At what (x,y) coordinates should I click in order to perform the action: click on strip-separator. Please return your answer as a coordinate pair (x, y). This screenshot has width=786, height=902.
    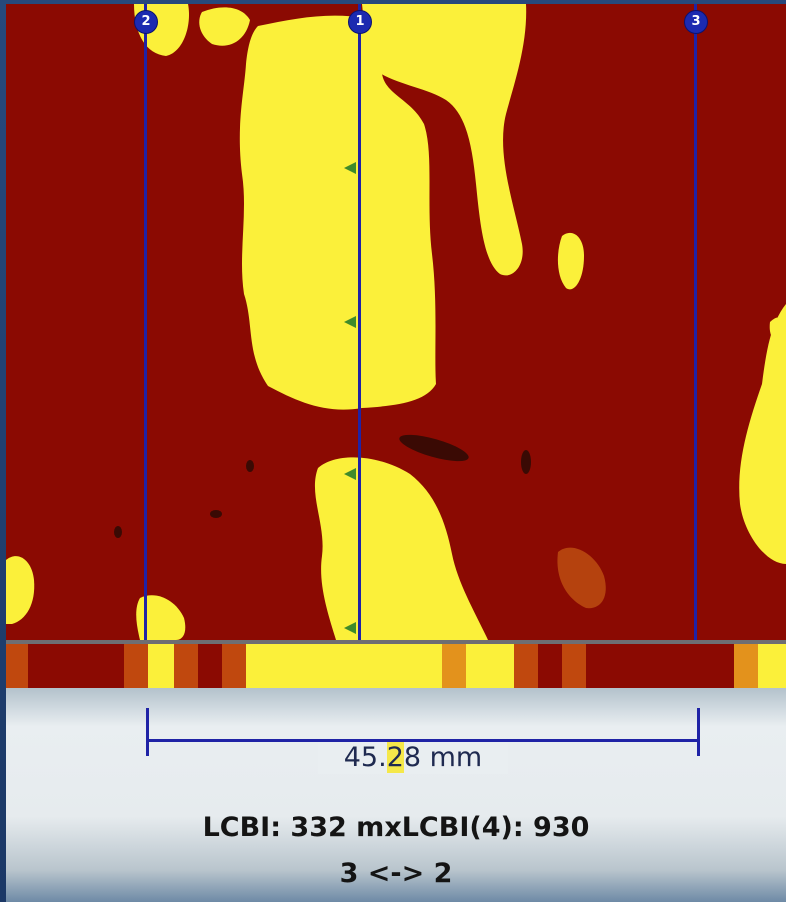
    Looking at the image, I should click on (396, 642).